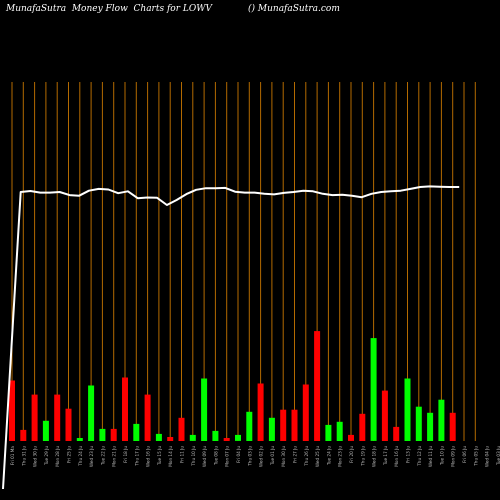 The height and width of the screenshot is (500, 500). Describe the element at coordinates (114, 456) in the screenshot. I see `x-tick-label: Mon 21 Ju` at that location.